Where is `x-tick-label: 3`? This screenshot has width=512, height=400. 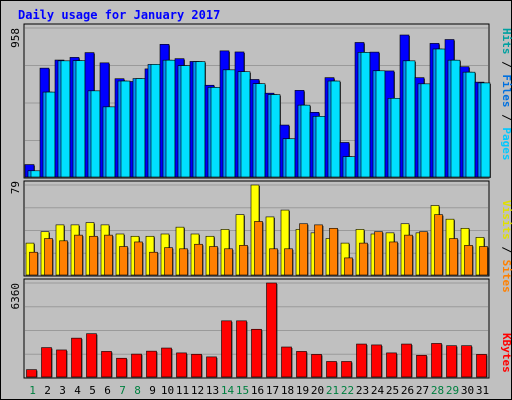
x-tick-label: 3 is located at coordinates (62, 390).